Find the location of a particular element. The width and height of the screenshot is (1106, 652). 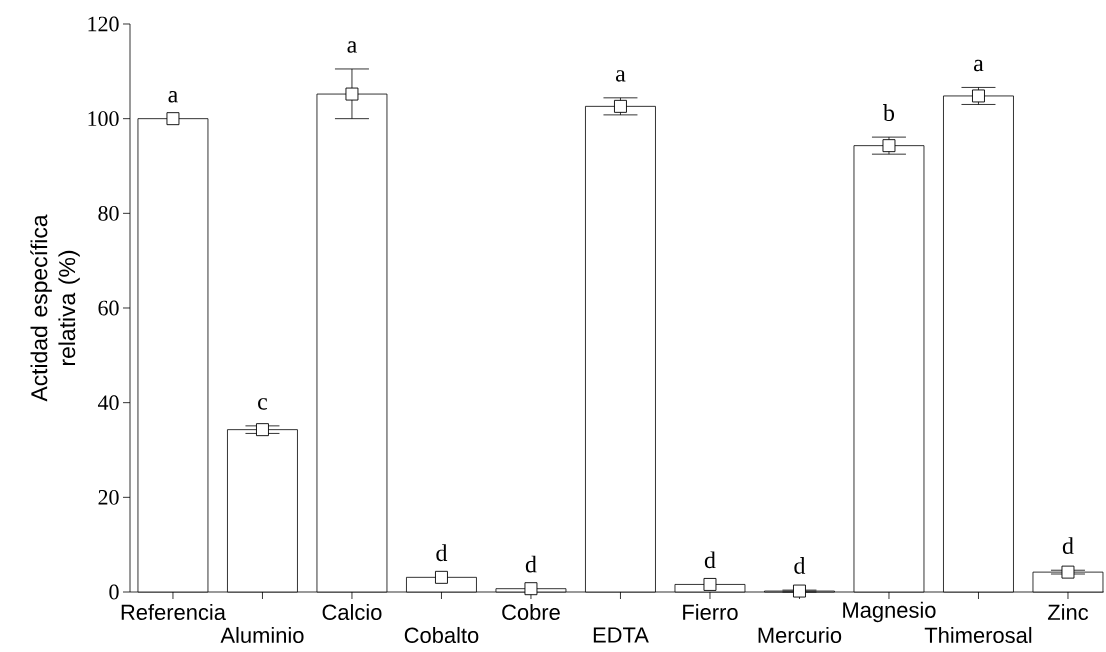

x-tick-label: Zinc is located at coordinates (1068, 612).